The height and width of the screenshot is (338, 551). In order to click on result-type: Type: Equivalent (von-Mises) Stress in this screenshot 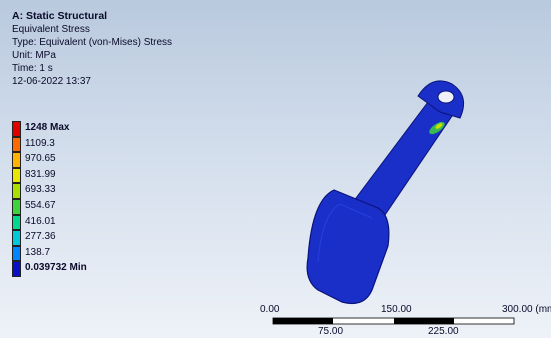, I will do `click(92, 42)`.